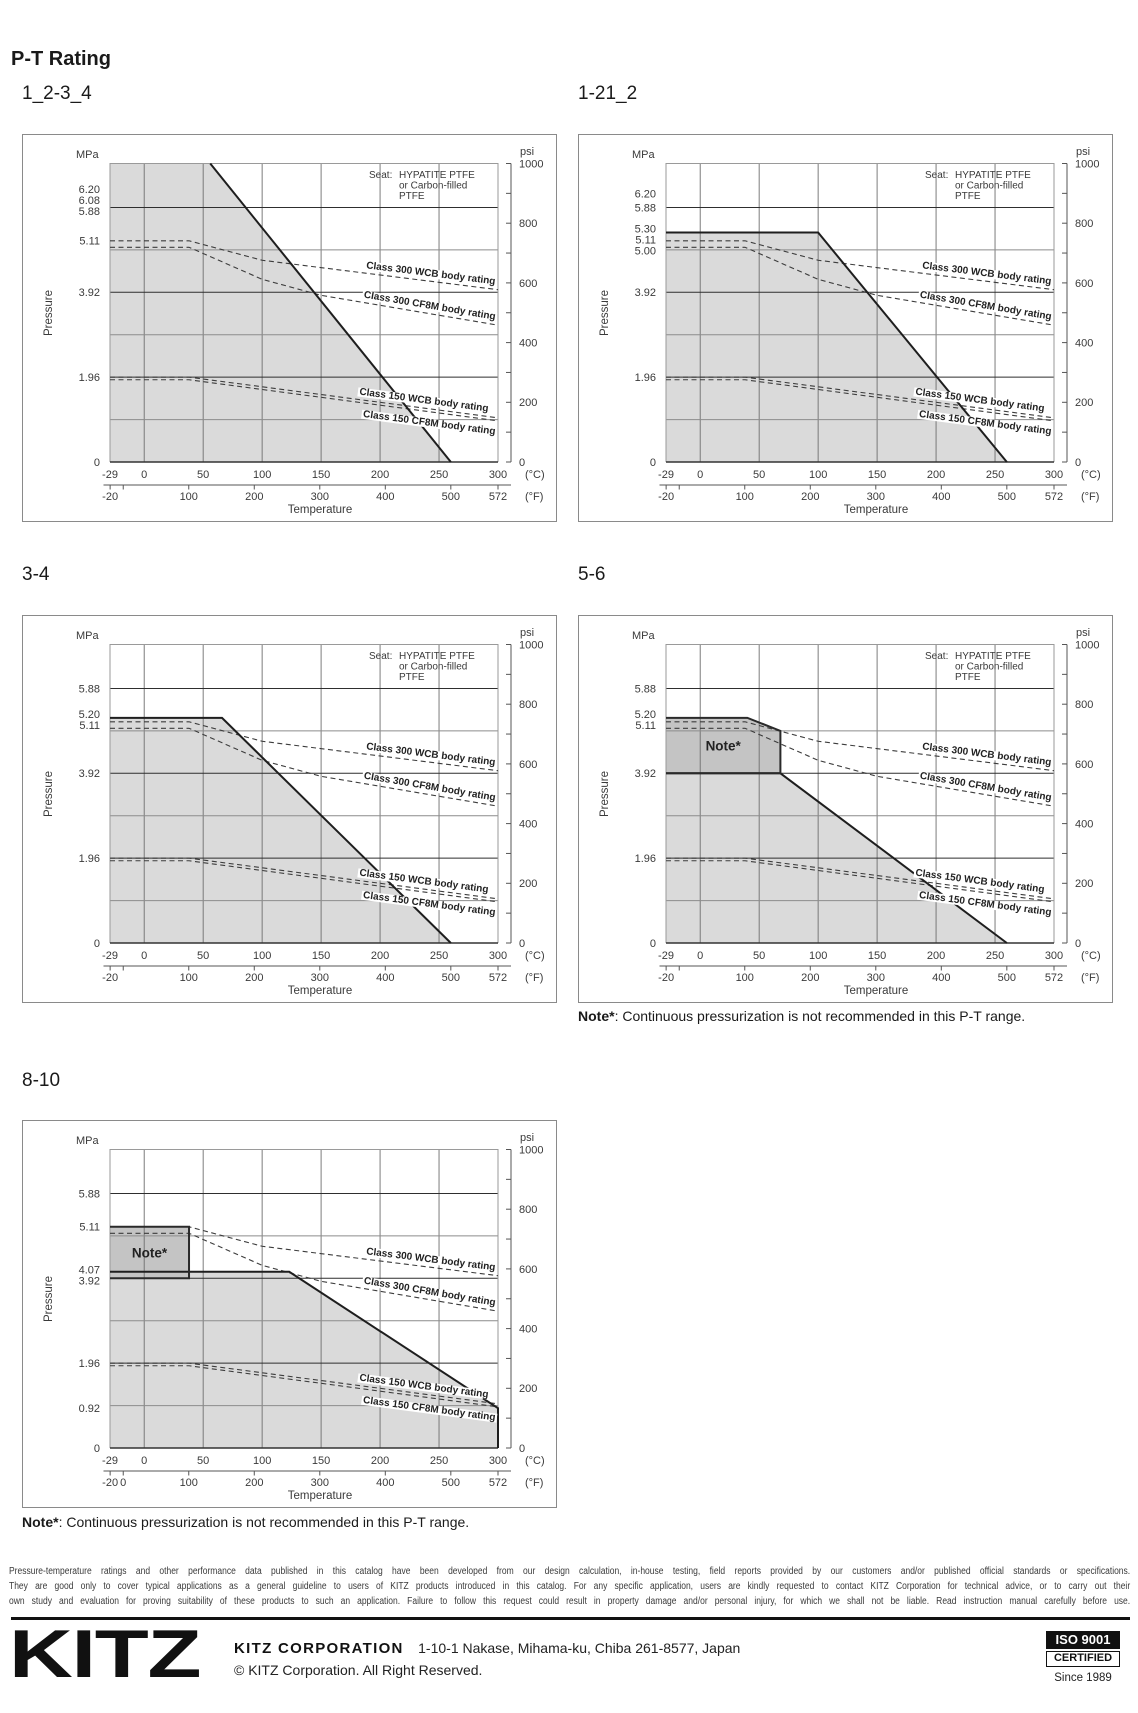  I want to click on chart-title: 8-10, so click(41, 1080).